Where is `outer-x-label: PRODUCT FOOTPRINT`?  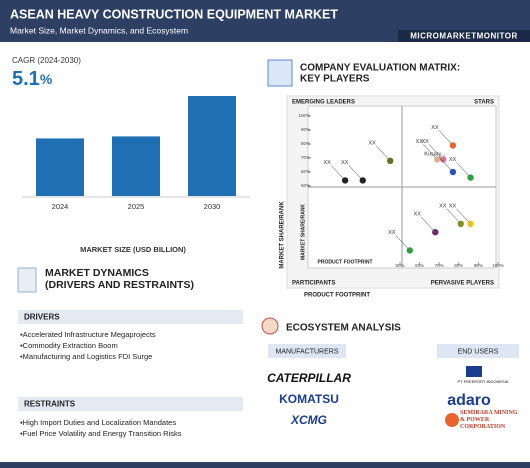
outer-x-label: PRODUCT FOOTPRINT is located at coordinates (337, 296).